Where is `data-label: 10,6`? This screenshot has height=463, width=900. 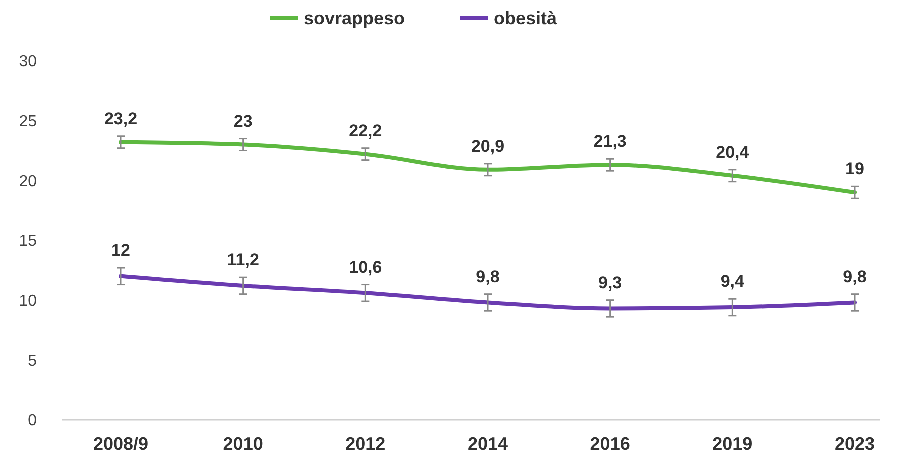 data-label: 10,6 is located at coordinates (365, 267).